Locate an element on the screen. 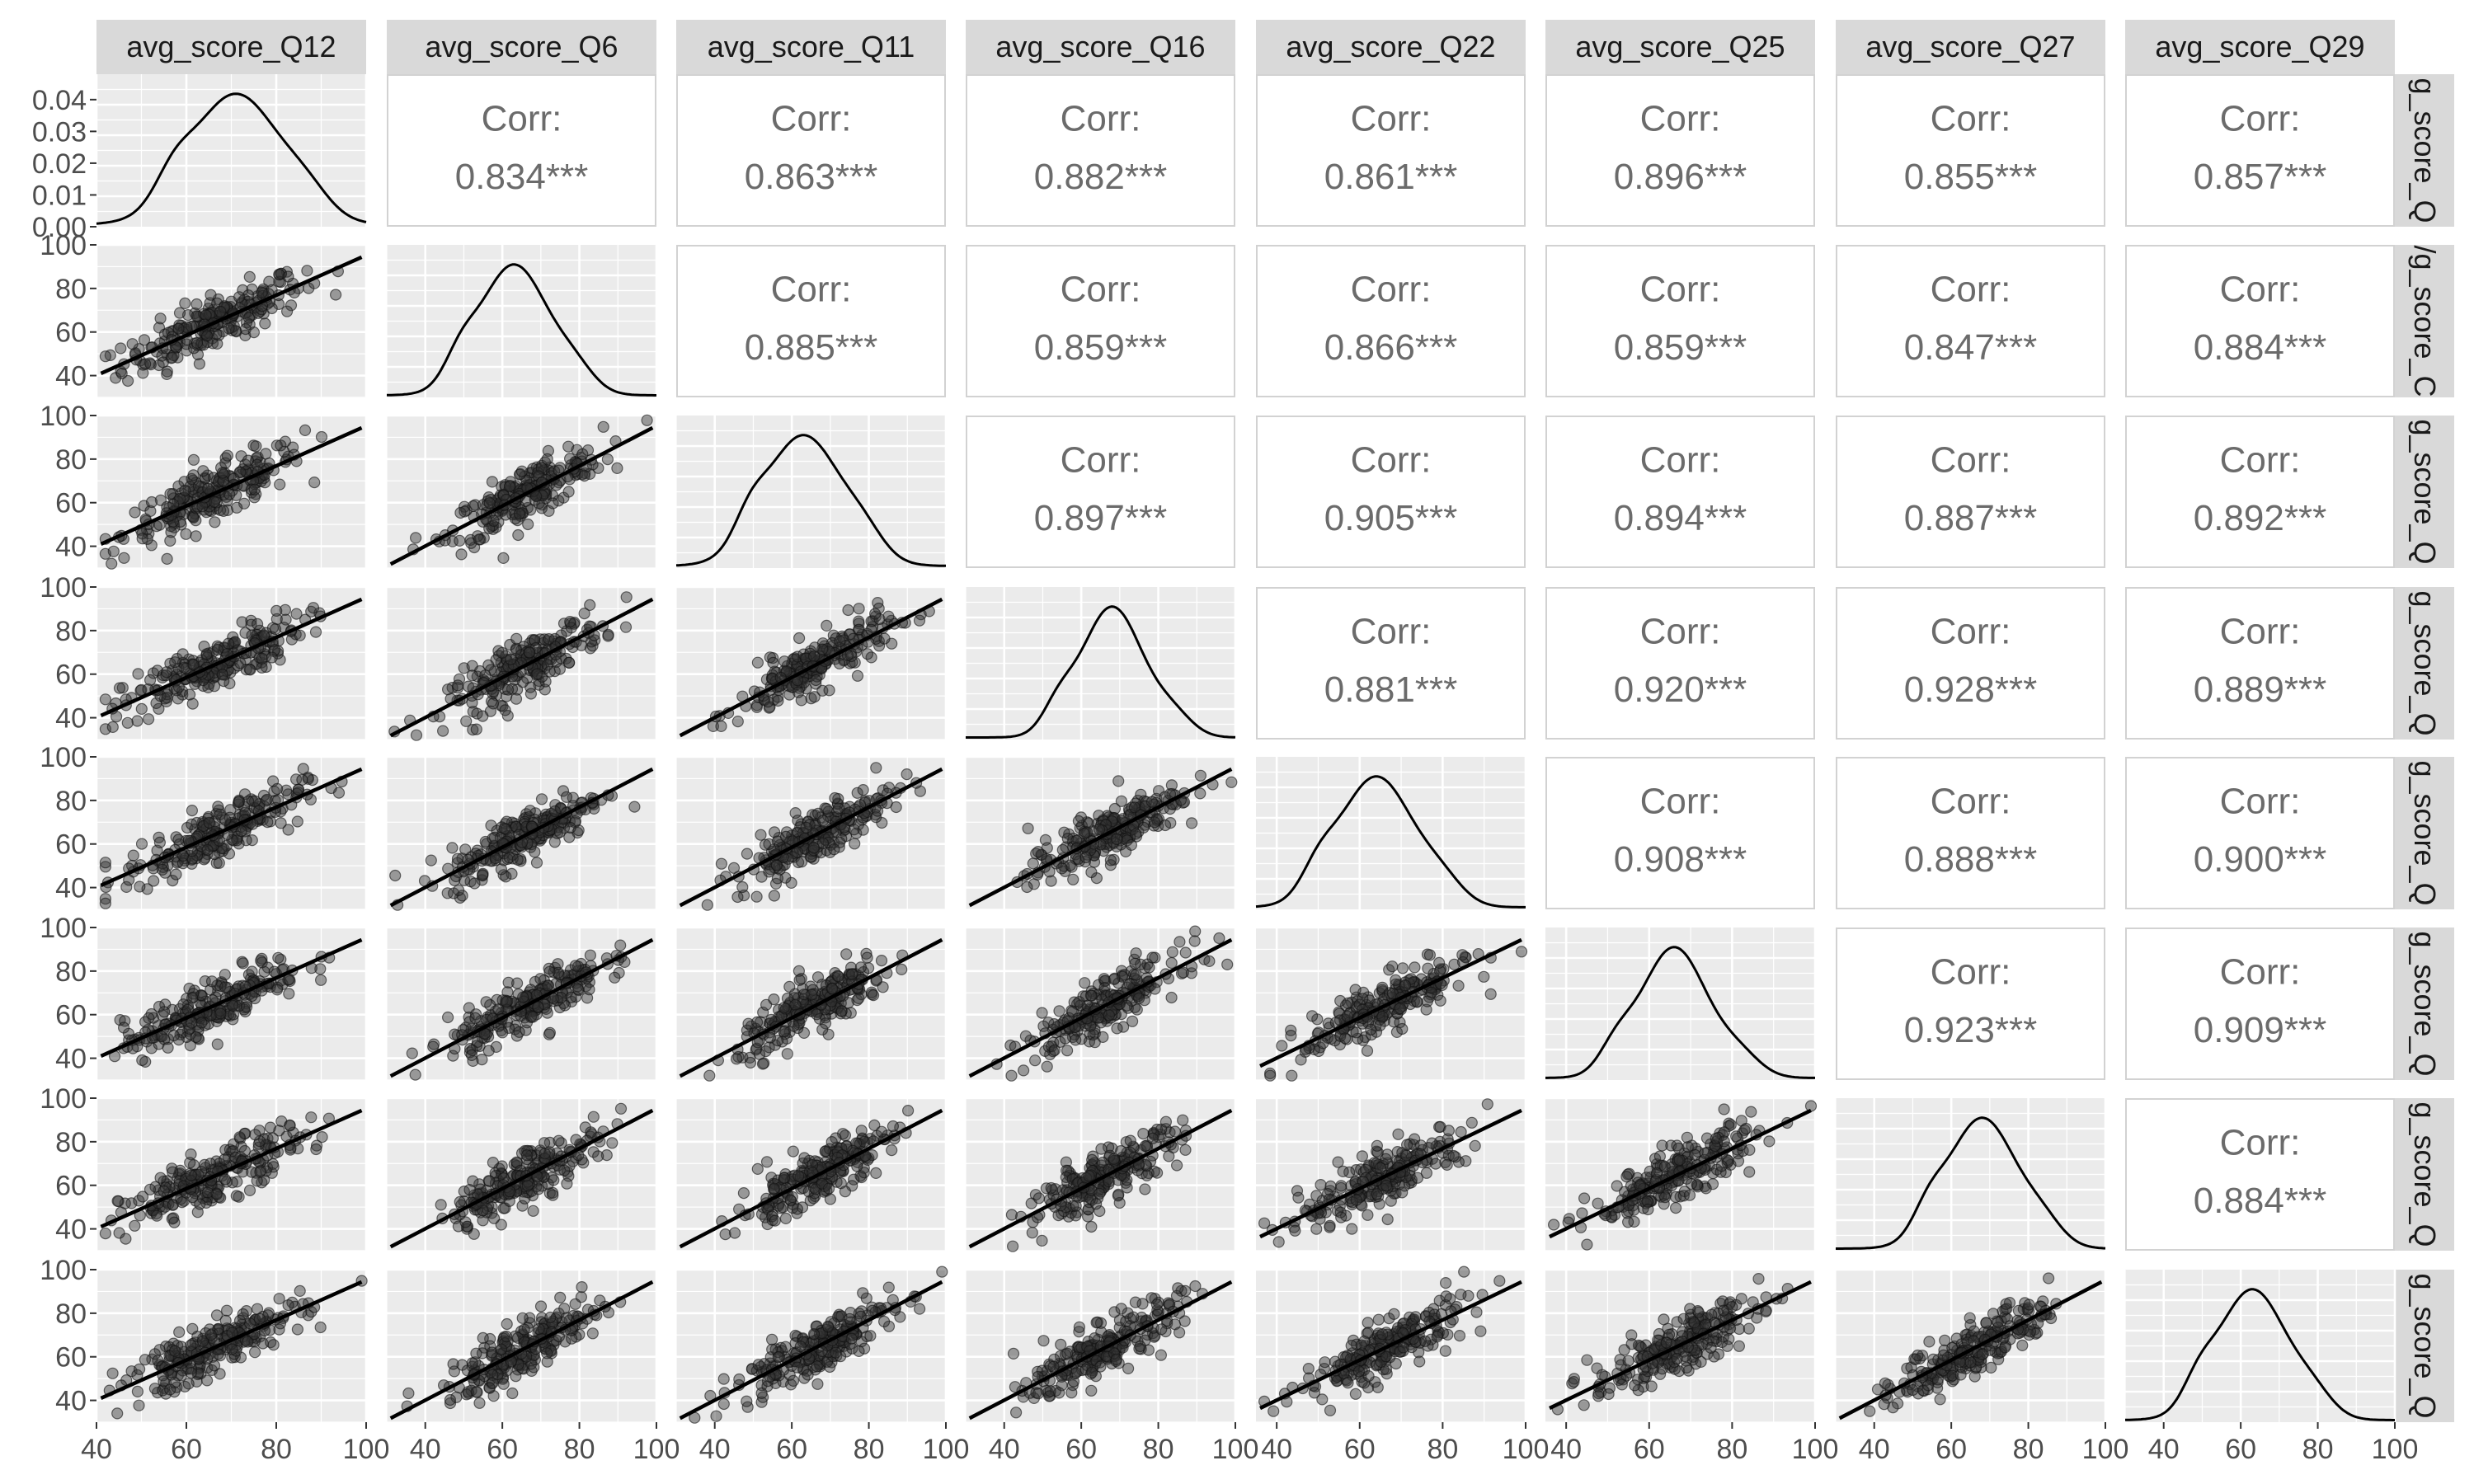 The height and width of the screenshot is (1484, 2474). corr-value: 0.888*** is located at coordinates (1970, 860).